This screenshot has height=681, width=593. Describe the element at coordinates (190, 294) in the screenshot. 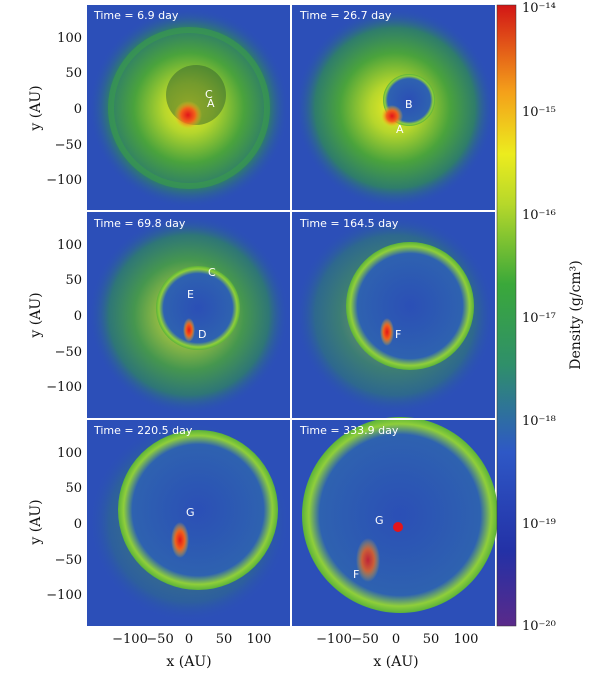

I see `marker-e: E` at that location.